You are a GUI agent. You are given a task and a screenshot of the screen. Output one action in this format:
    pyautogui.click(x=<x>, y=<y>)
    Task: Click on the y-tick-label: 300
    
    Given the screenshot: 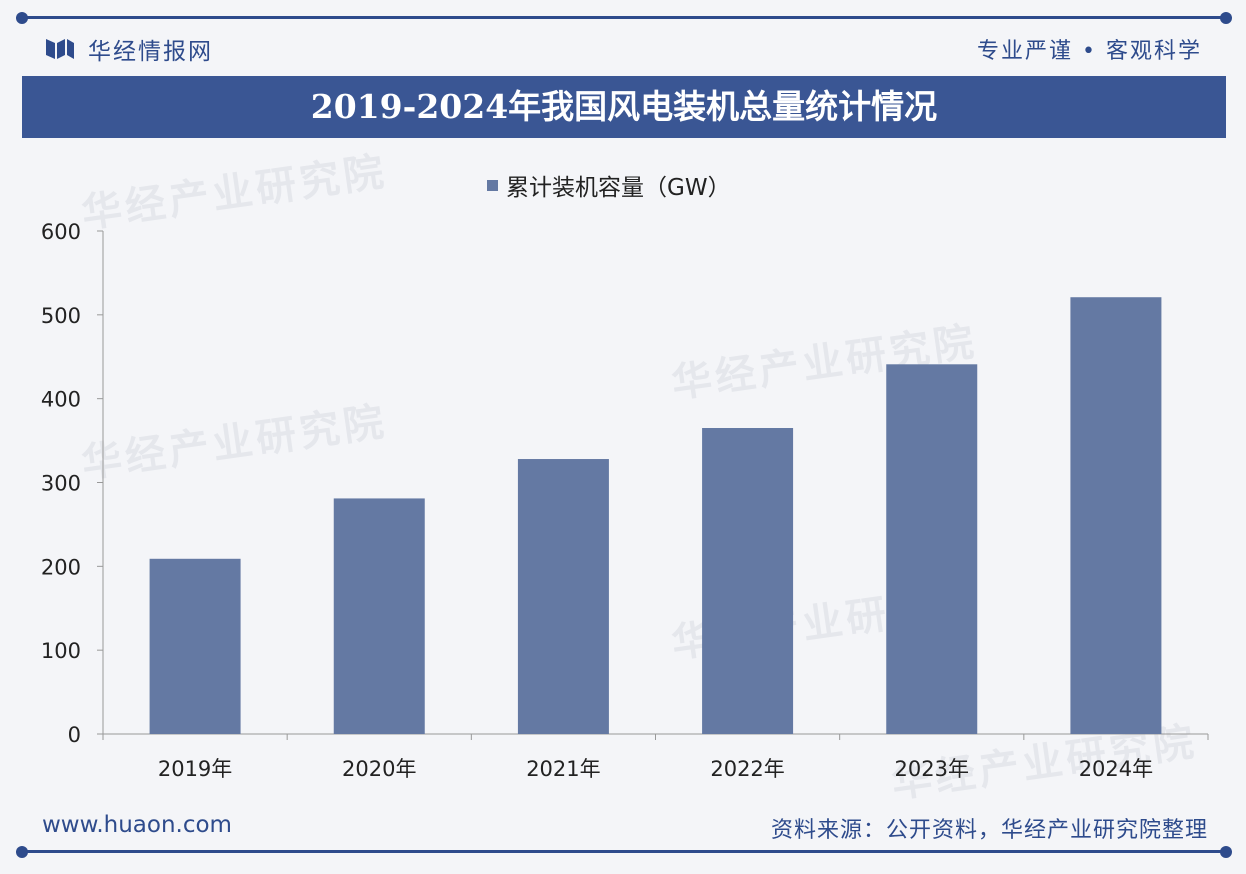 What is the action you would take?
    pyautogui.click(x=61, y=484)
    